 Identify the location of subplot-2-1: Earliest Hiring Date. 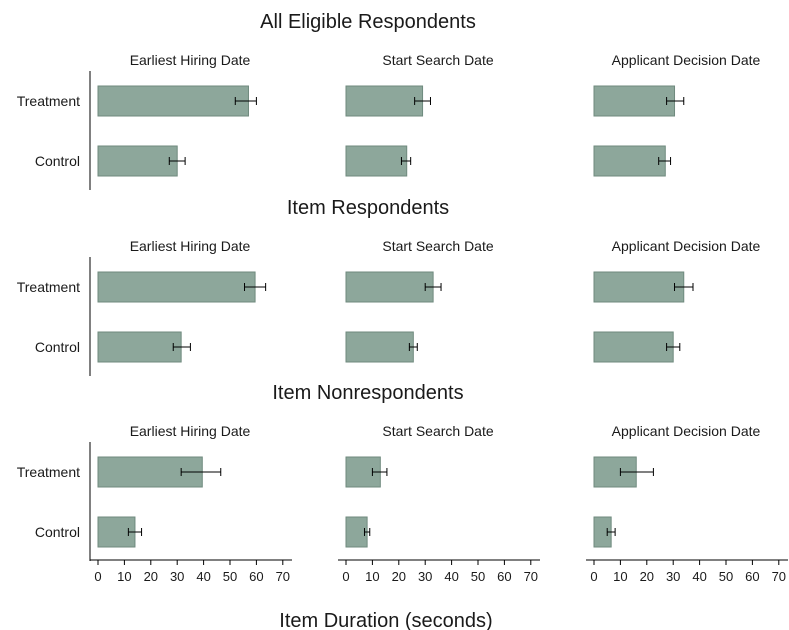
(182, 300).